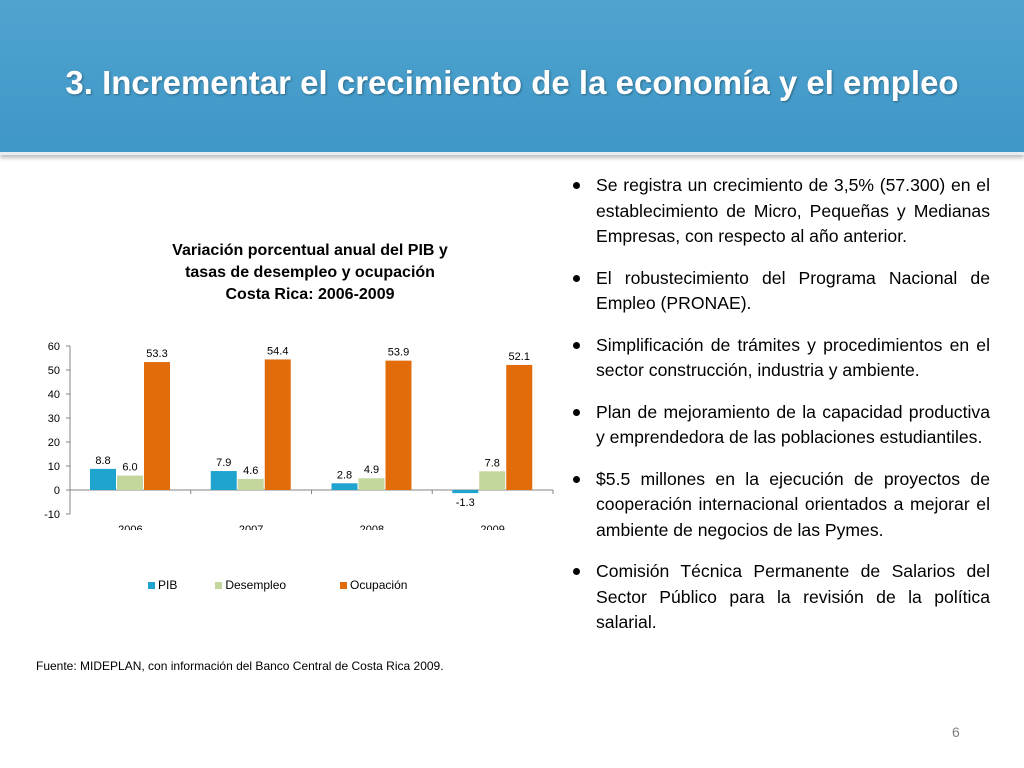  I want to click on chart-title-line: tasas de desempleo y ocupación, so click(310, 272).